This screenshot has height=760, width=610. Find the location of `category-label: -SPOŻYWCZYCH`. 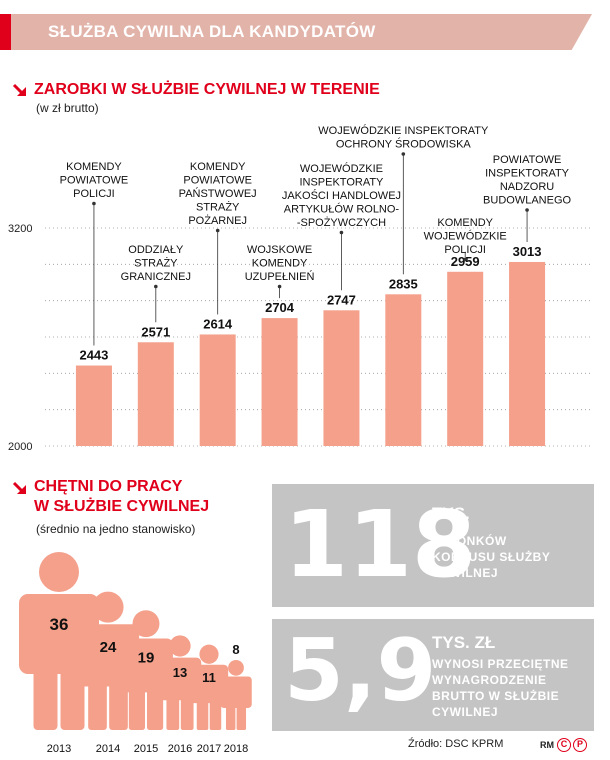

category-label: -SPOŻYWCZYCH is located at coordinates (341, 222).